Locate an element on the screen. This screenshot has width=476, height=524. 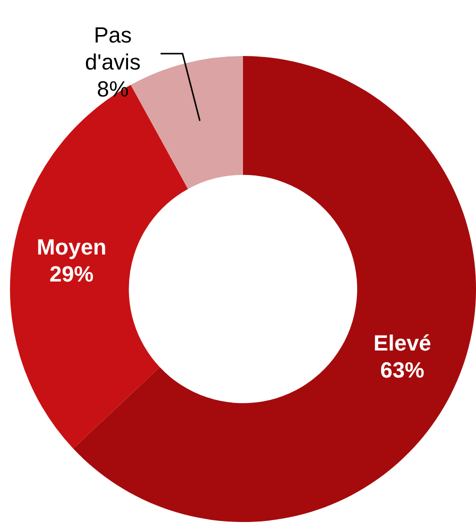
slice-label: Moyen is located at coordinates (71, 247).